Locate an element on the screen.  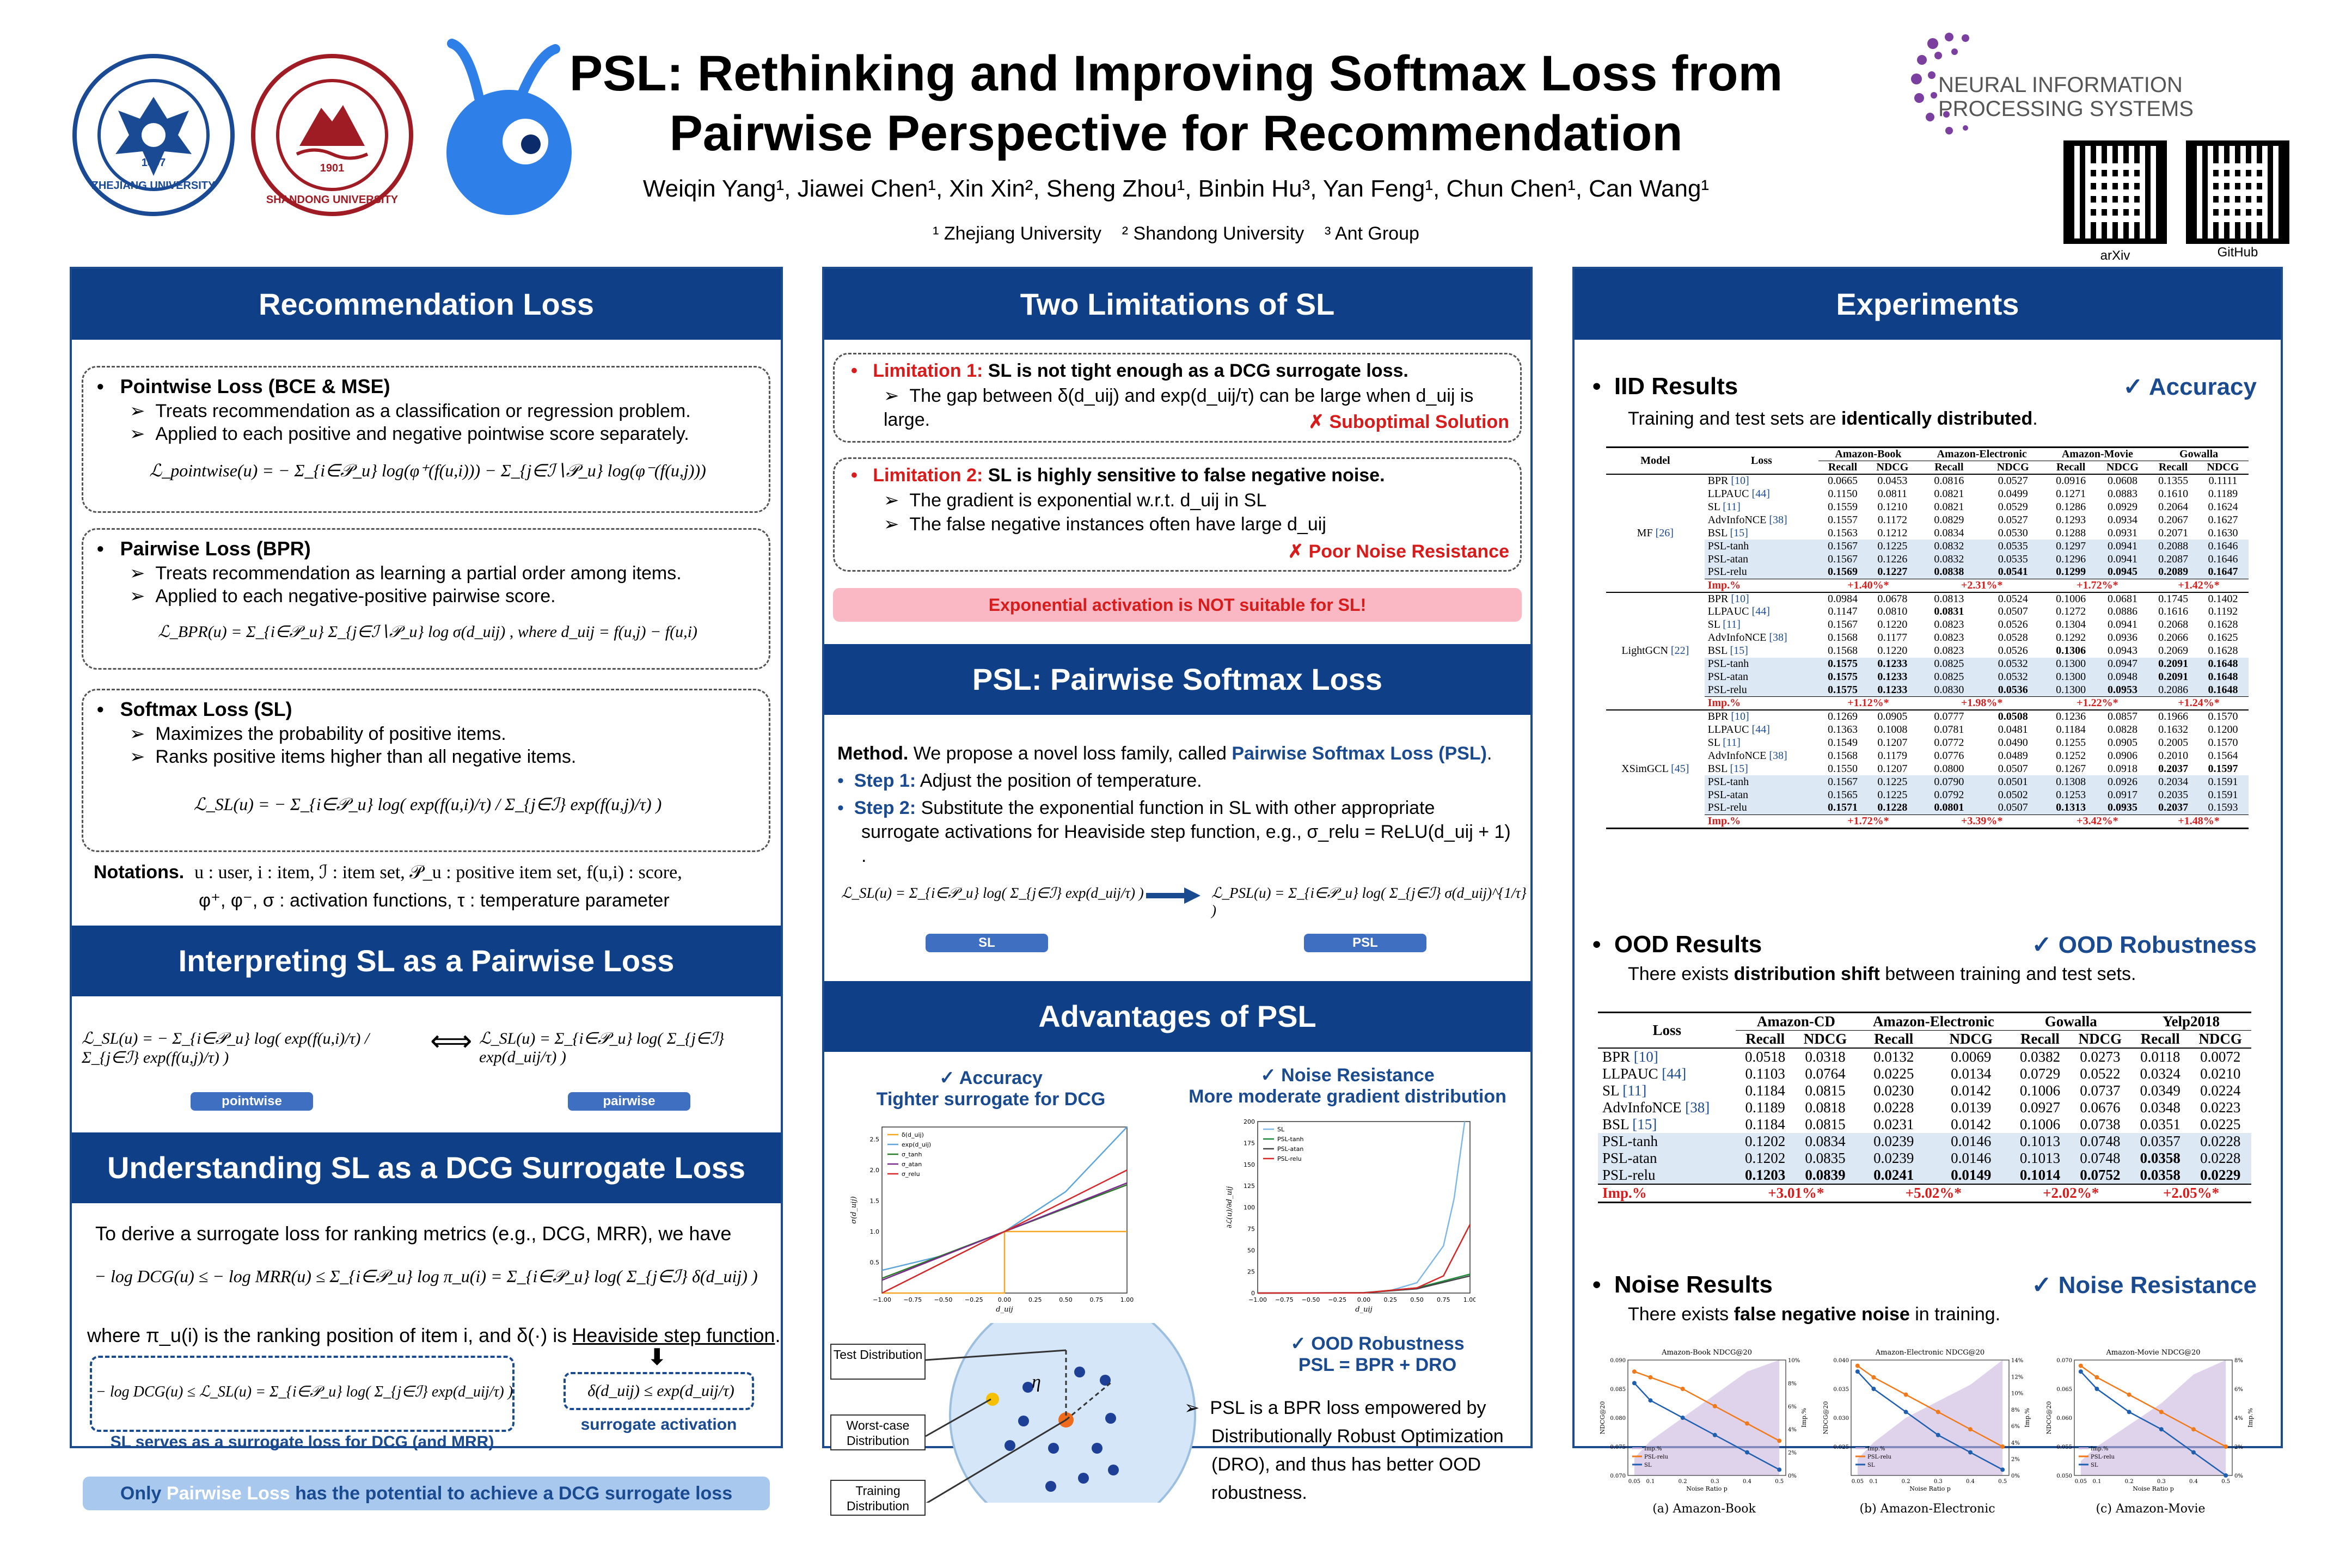
table-cell: 0.1355 is located at coordinates (2173, 481).